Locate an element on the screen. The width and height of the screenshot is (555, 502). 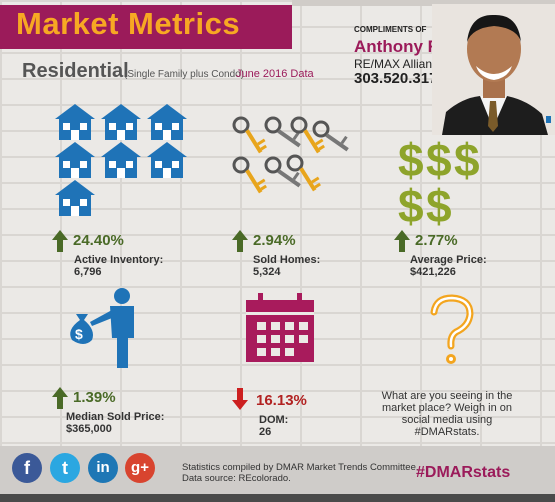
bottom-bar is located at coordinates (277, 498).